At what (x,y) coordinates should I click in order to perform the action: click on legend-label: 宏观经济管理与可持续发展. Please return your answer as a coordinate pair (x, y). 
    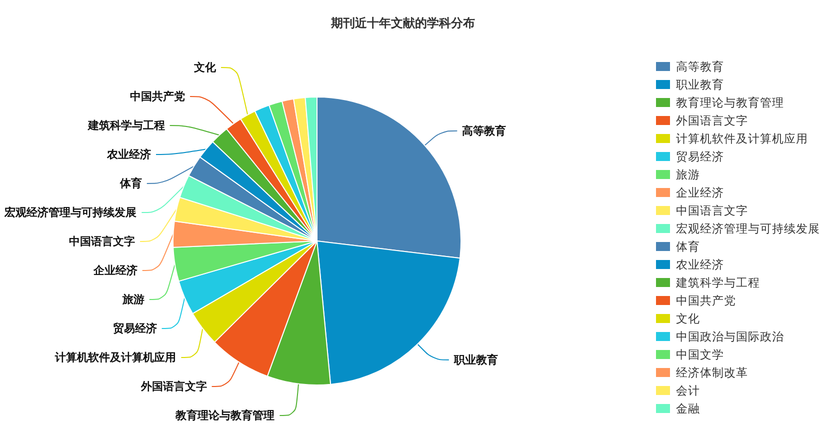
    Looking at the image, I should click on (748, 229).